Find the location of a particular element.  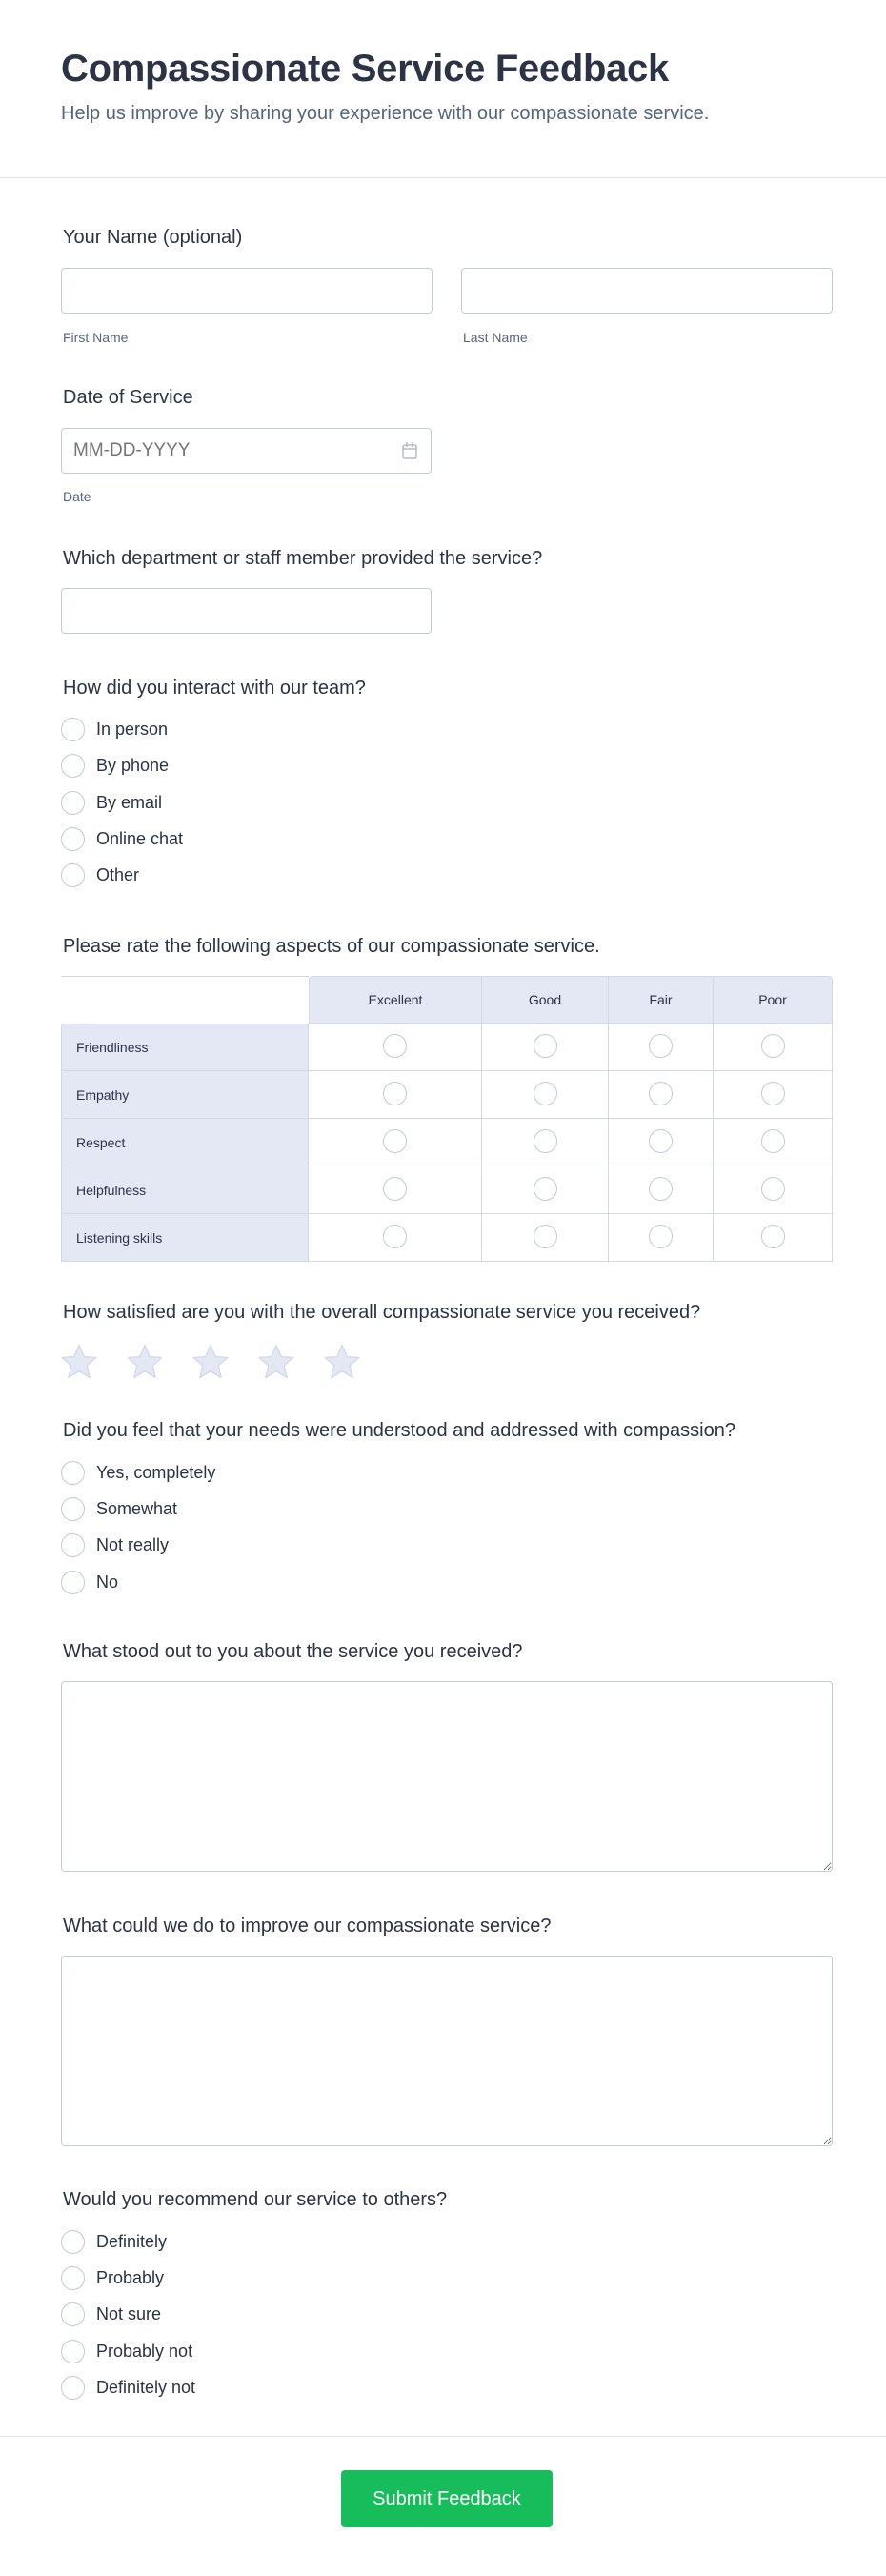

row-label: Listening skills is located at coordinates (185, 1238).